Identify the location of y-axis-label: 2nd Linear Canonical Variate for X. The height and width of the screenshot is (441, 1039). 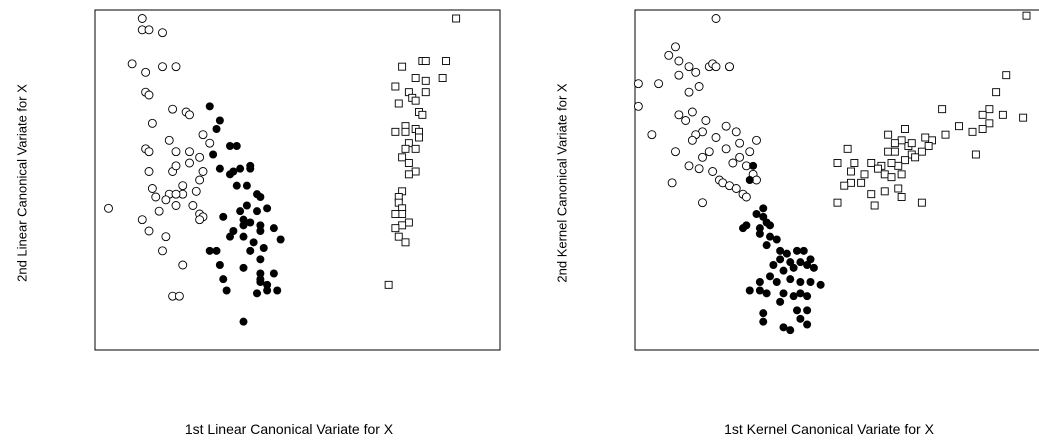
(22, 183).